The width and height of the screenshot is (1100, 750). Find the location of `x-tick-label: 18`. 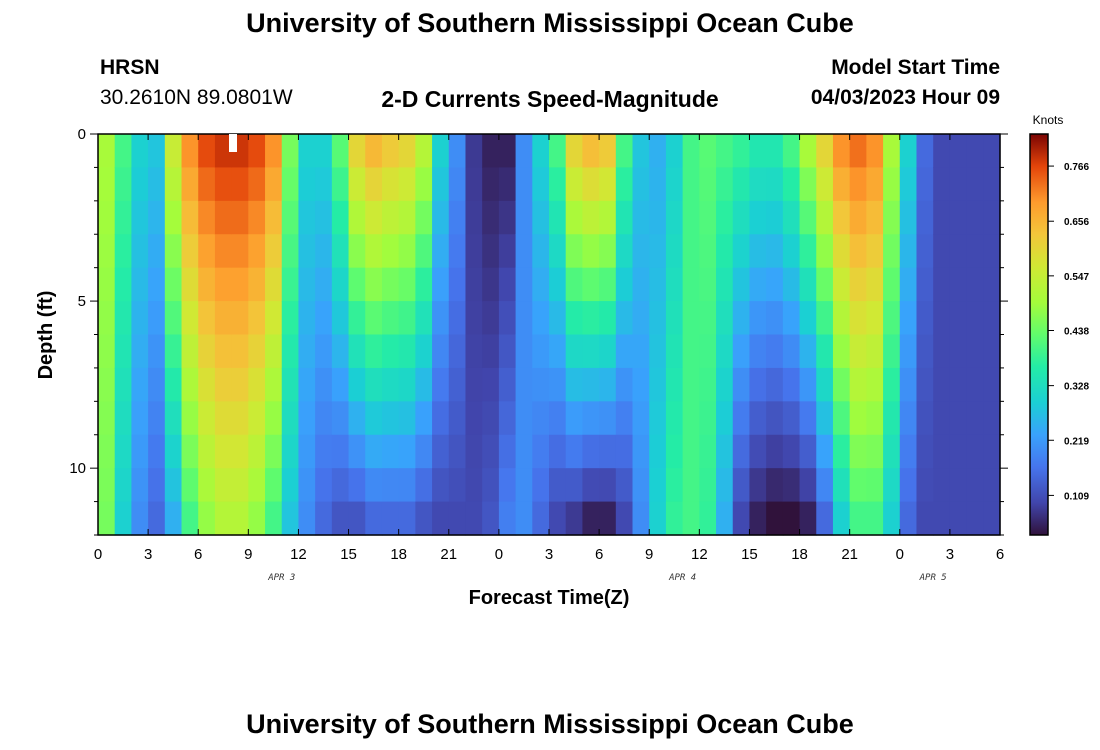

x-tick-label: 18 is located at coordinates (799, 554).